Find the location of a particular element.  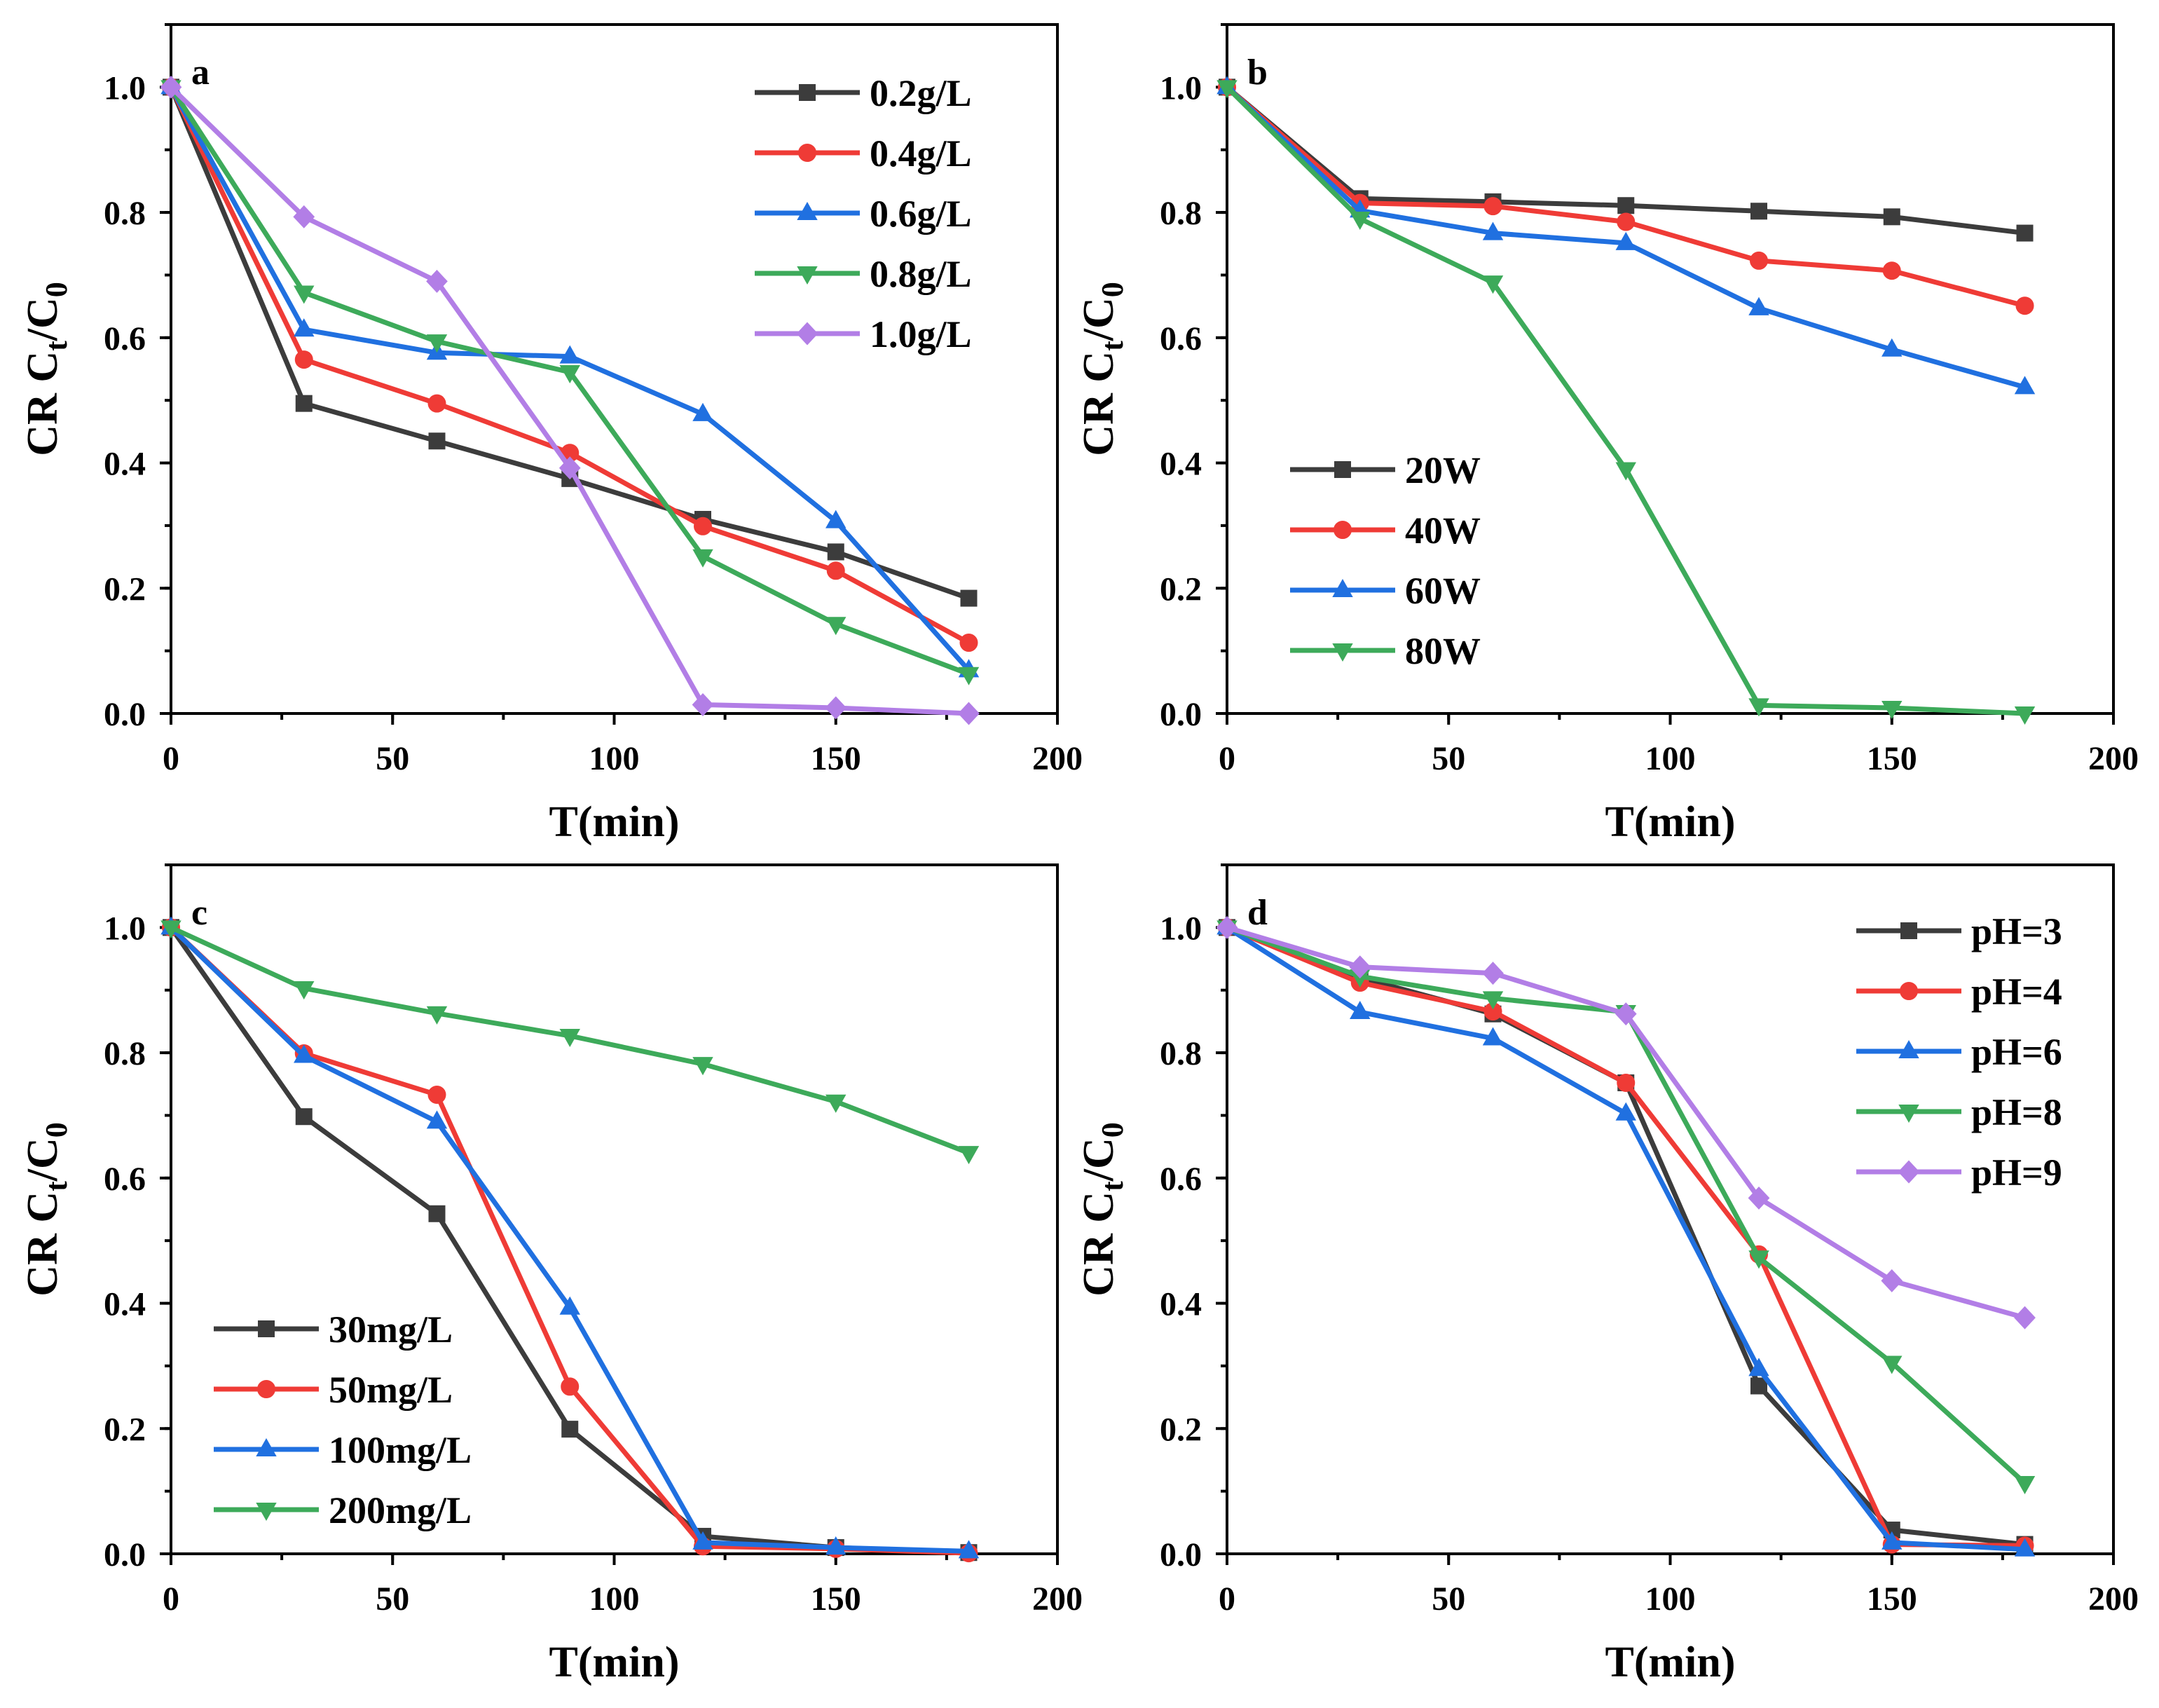

legend-label: 60W is located at coordinates (1443, 591).